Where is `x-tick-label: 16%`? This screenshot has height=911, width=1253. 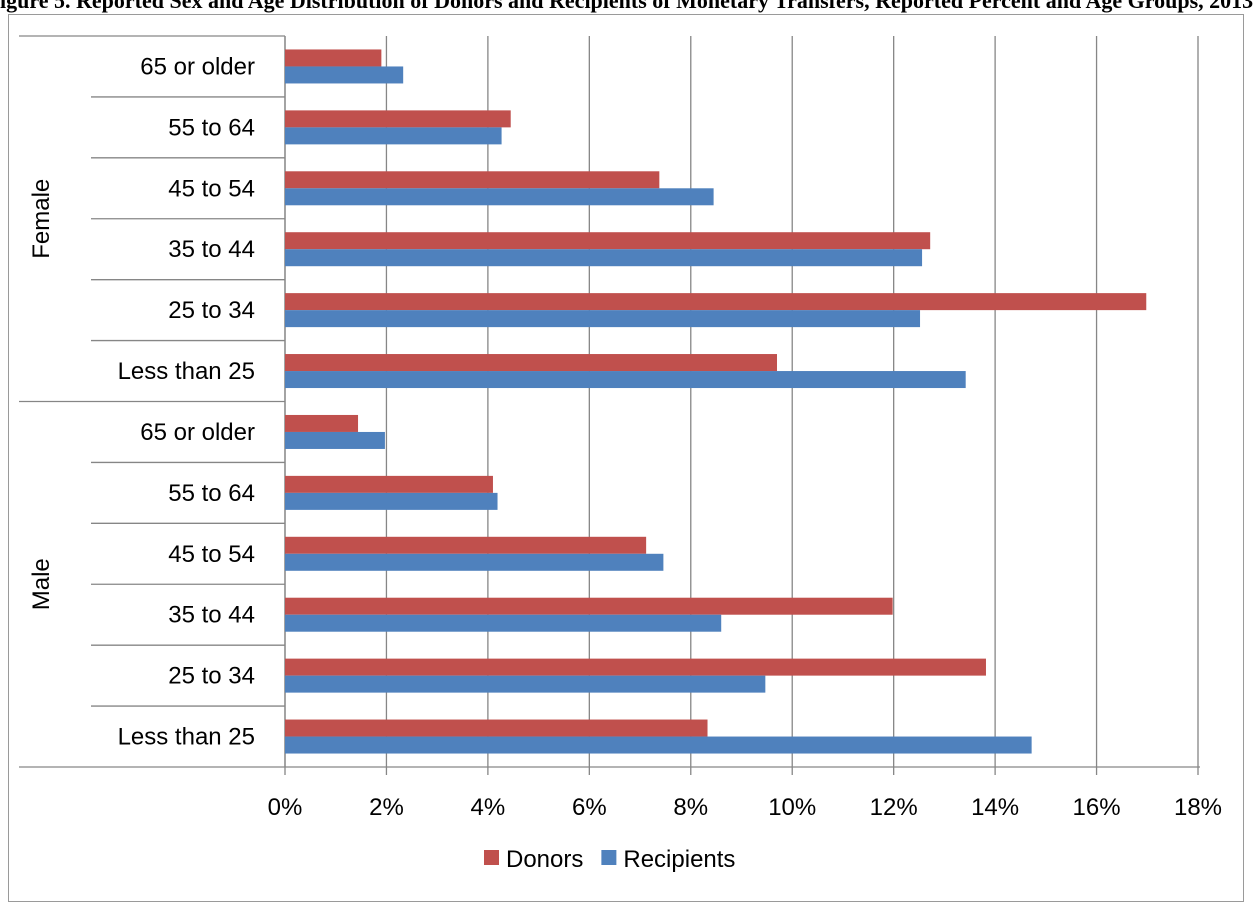 x-tick-label: 16% is located at coordinates (1097, 807).